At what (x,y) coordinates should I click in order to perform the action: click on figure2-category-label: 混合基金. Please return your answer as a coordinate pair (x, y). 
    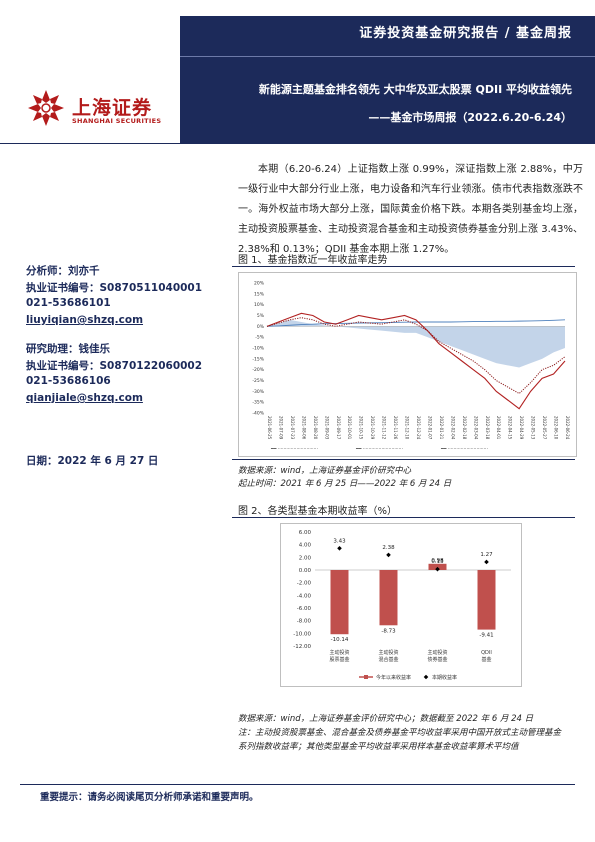
    Looking at the image, I should click on (388, 659).